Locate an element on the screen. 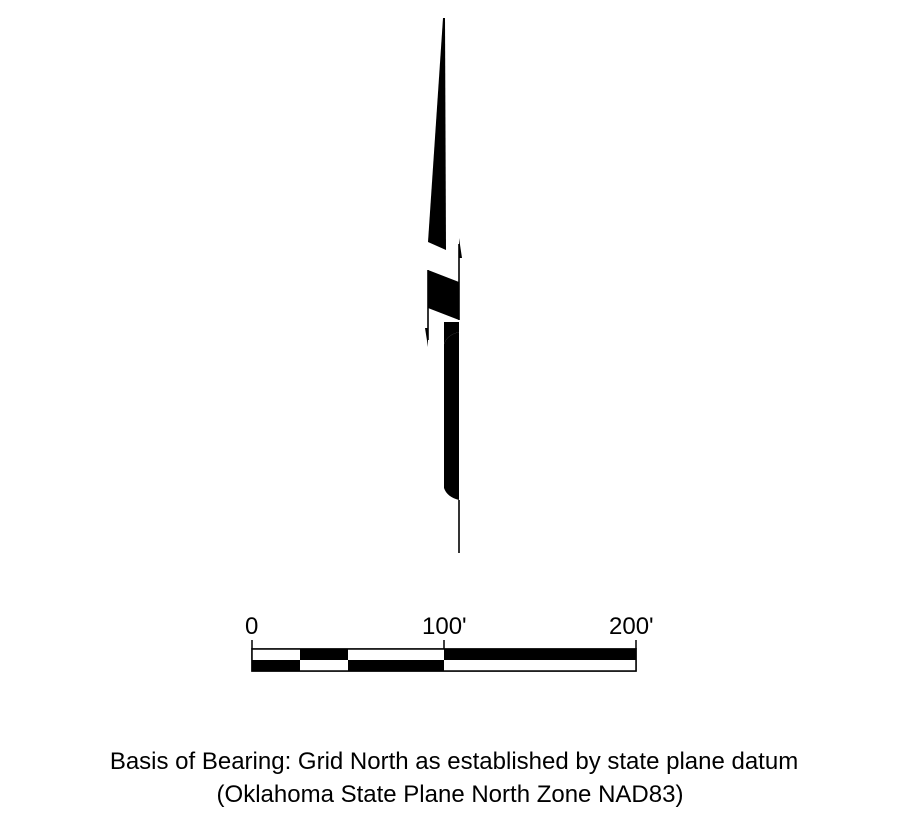 The width and height of the screenshot is (900, 831). scale-bar-outline is located at coordinates (444, 660).